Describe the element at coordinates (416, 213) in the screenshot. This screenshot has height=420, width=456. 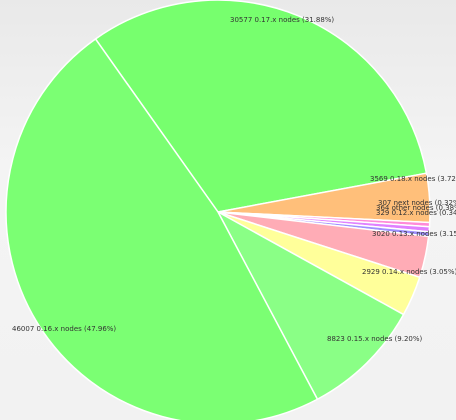
I see `slice-label-4: 329 0.12.x nodes (0.34%)` at that location.